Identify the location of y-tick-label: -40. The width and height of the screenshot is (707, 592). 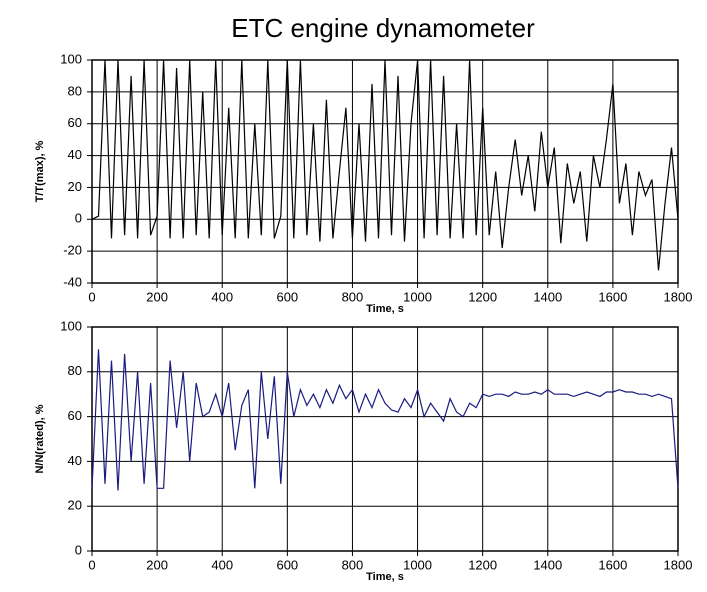
(72, 281).